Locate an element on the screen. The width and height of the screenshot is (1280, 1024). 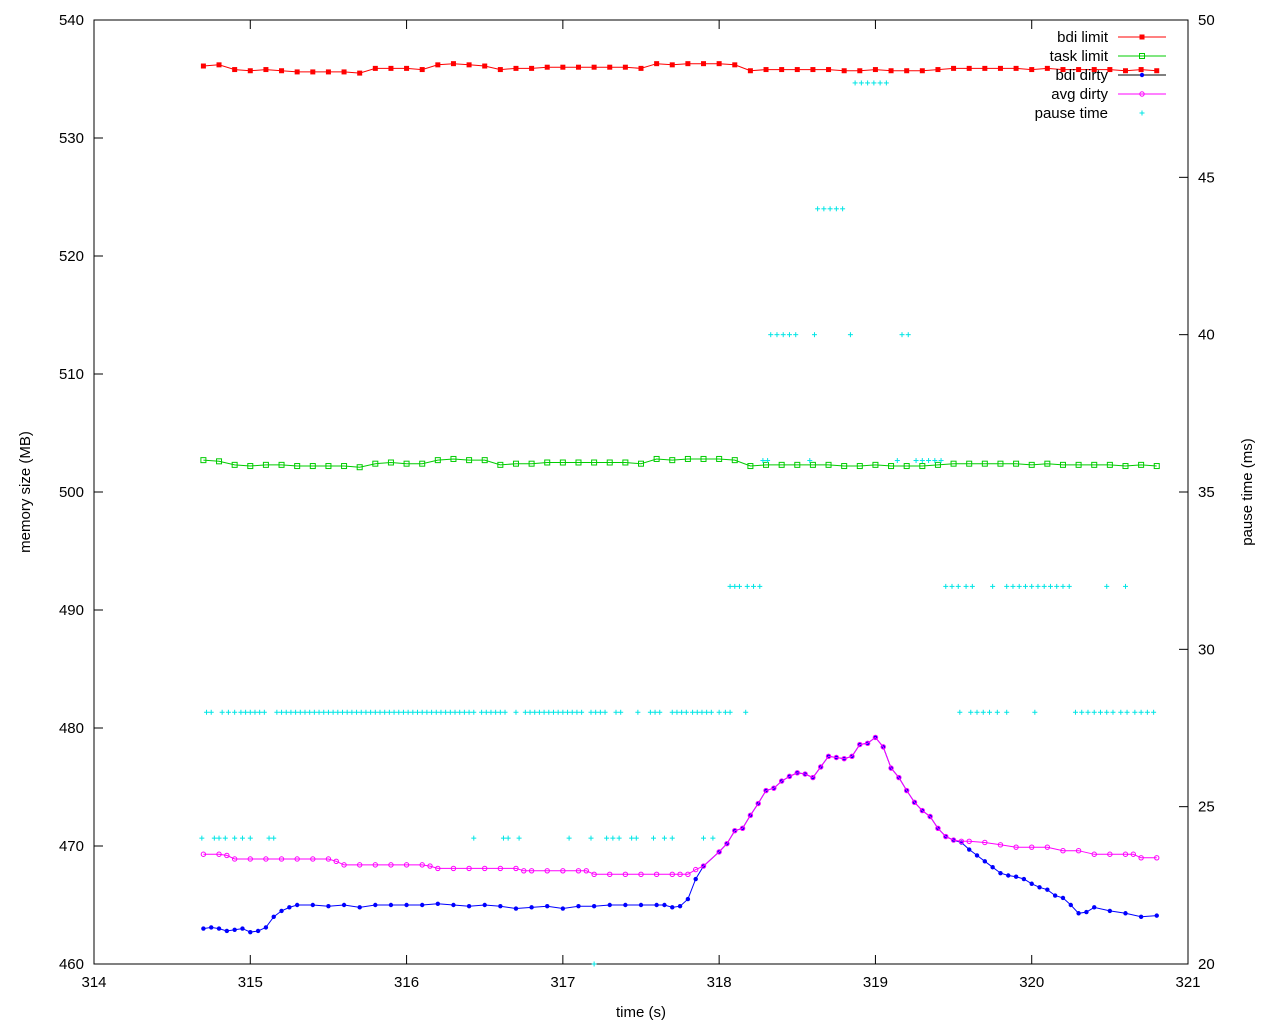
y2-axis-title: pause time (ms) is located at coordinates (1247, 492).